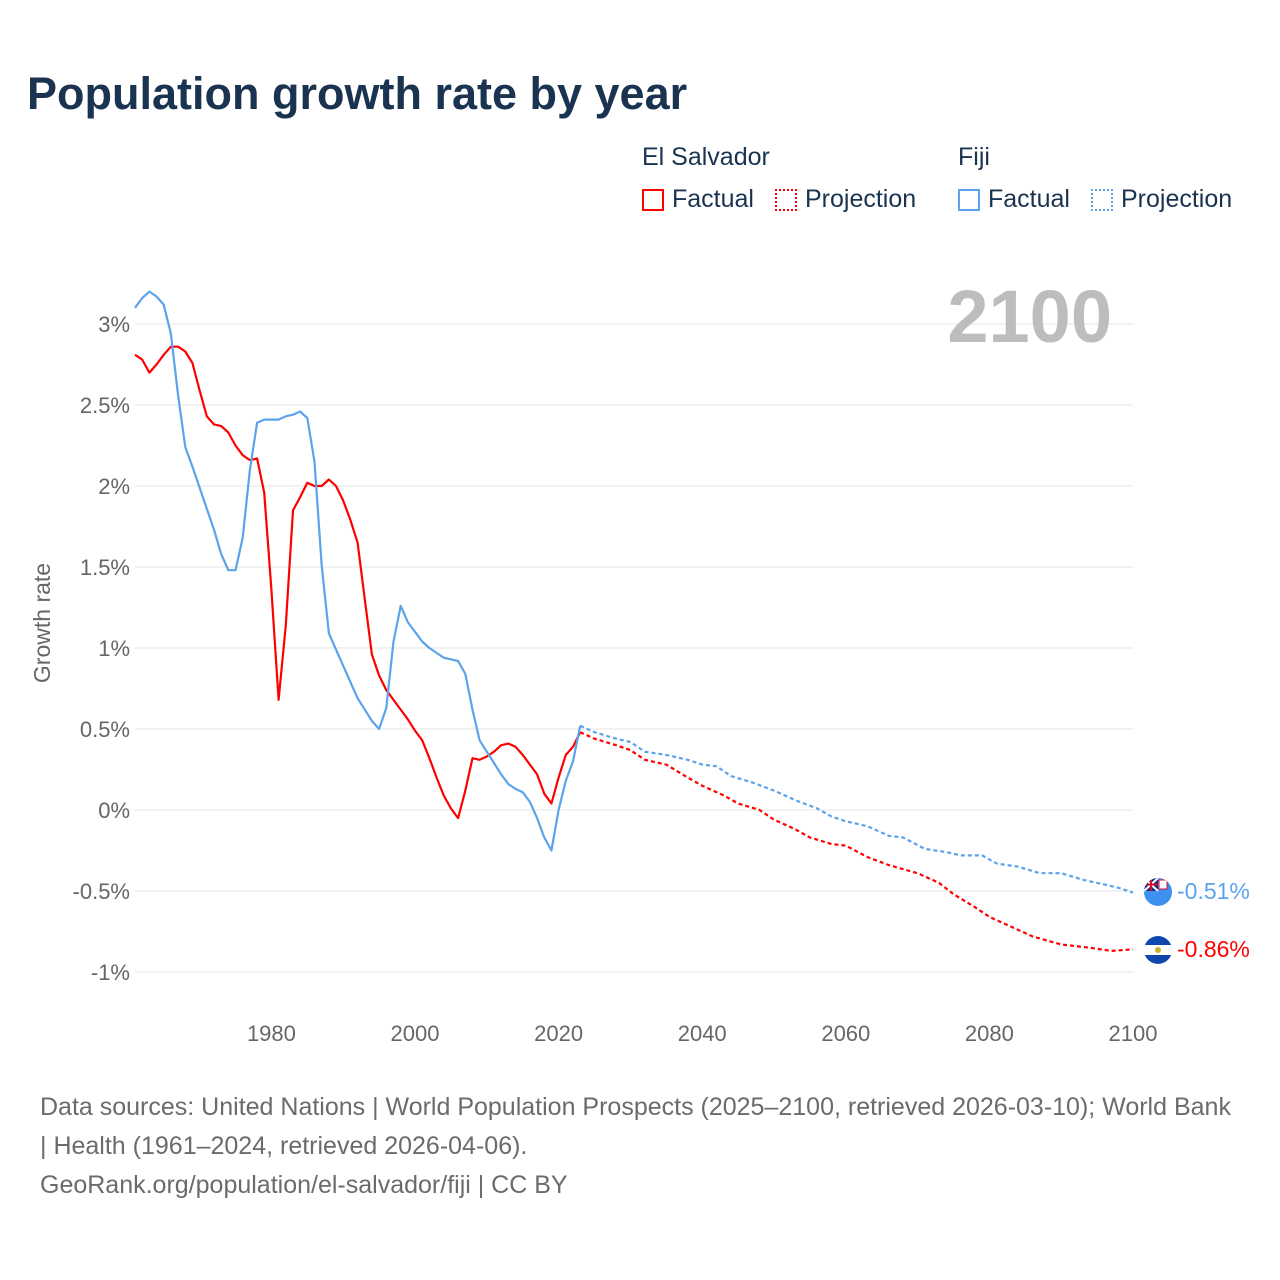 Image resolution: width=1280 pixels, height=1280 pixels. I want to click on y-tick-label: 3%, so click(114, 324).